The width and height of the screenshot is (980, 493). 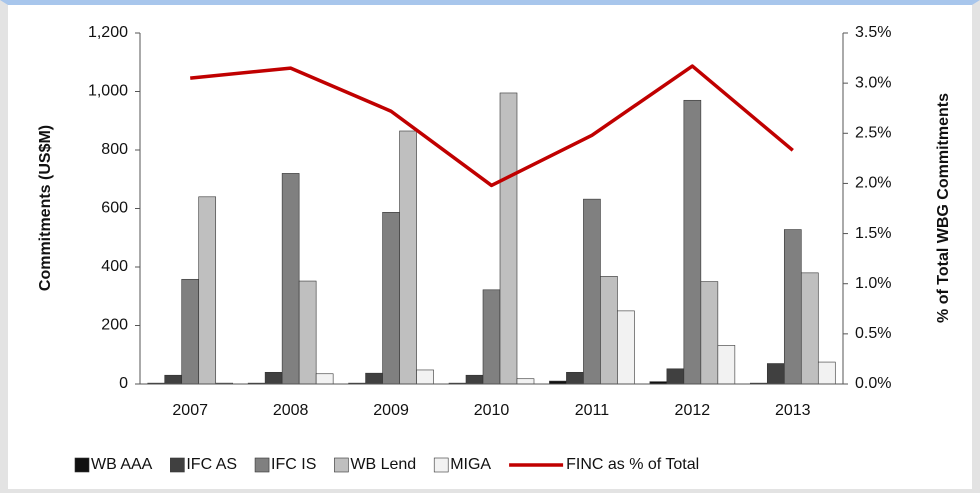 What do you see at coordinates (873, 233) in the screenshot?
I see `y2-tick-label: 1.5%` at bounding box center [873, 233].